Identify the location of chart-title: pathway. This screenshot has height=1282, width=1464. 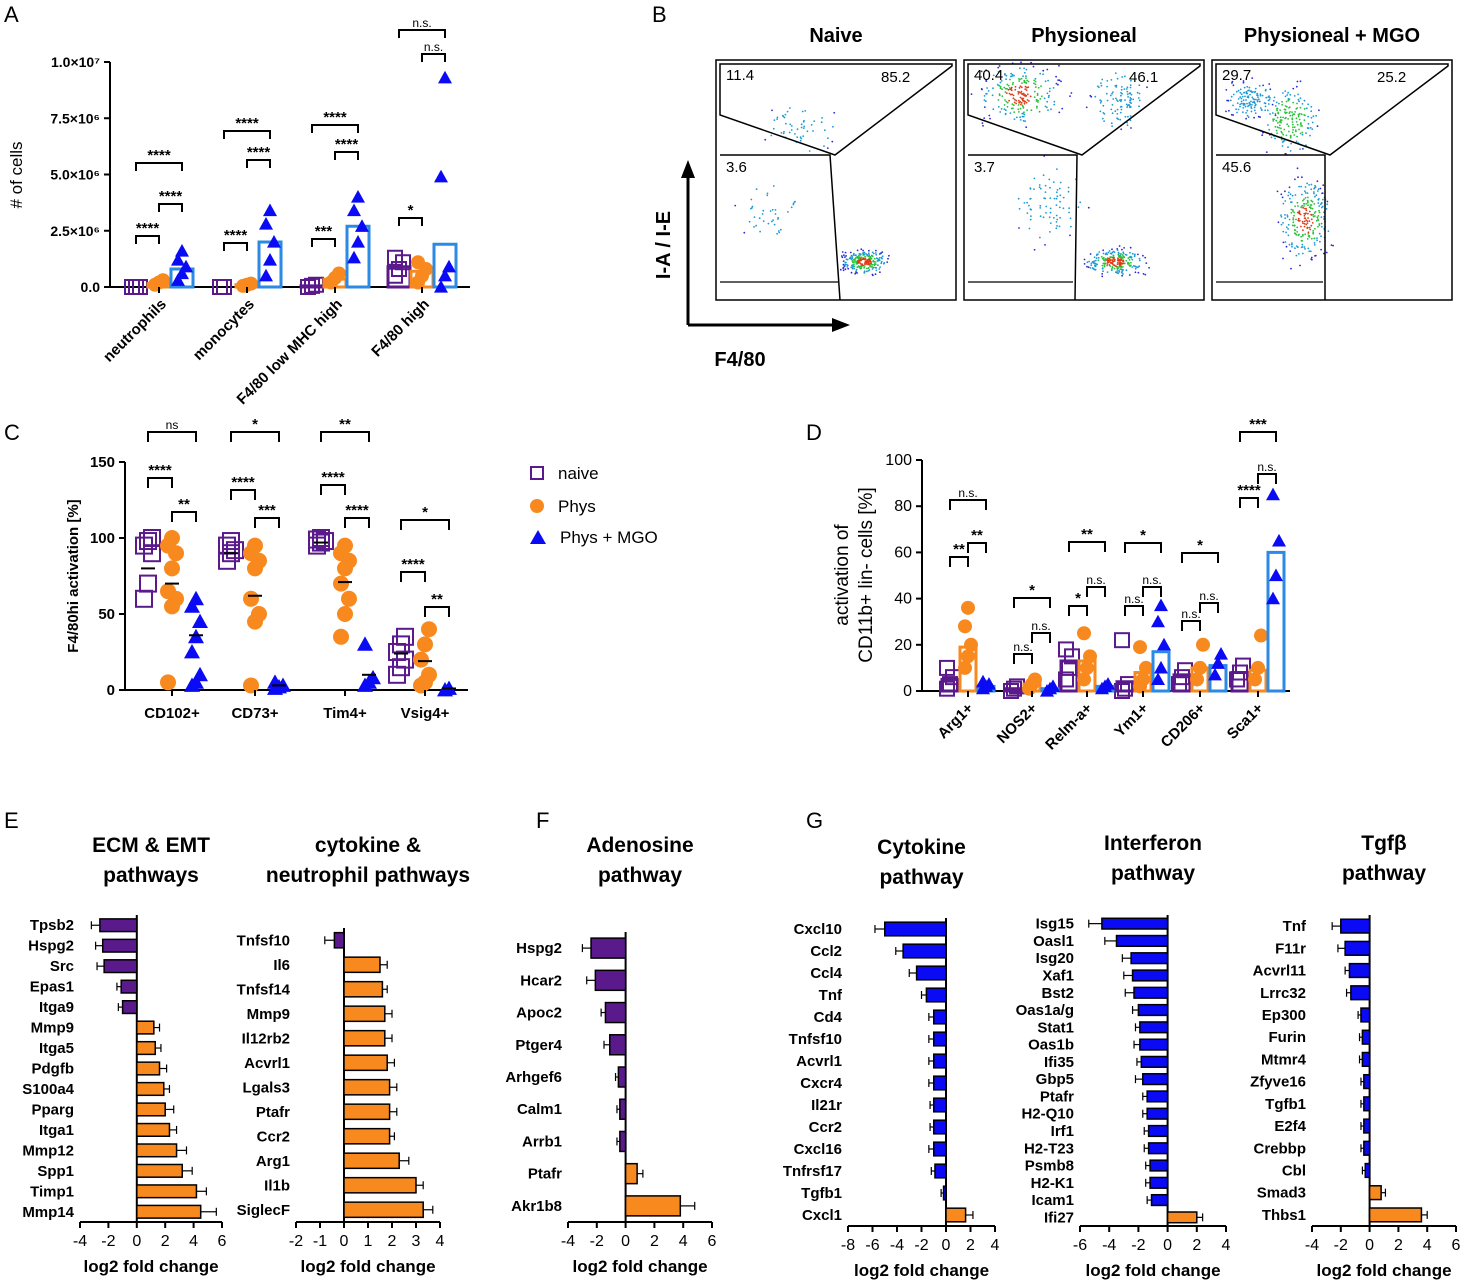
(1153, 873).